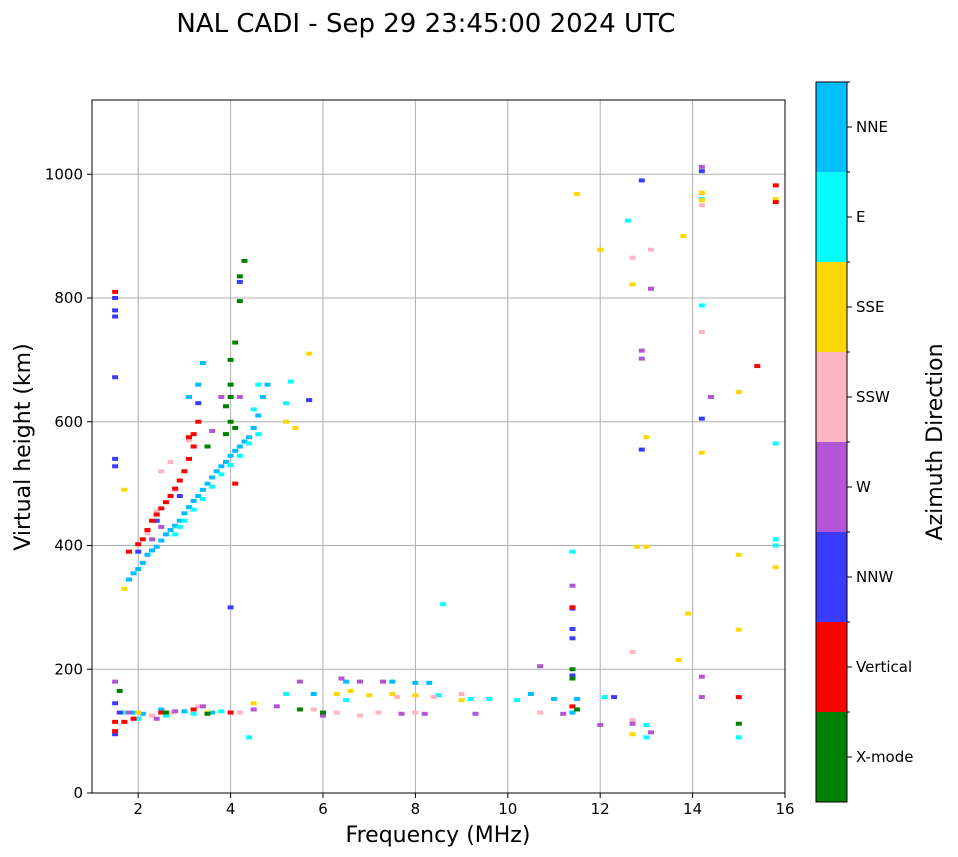 This screenshot has width=958, height=857. I want to click on x-tick-label: 8, so click(416, 809).